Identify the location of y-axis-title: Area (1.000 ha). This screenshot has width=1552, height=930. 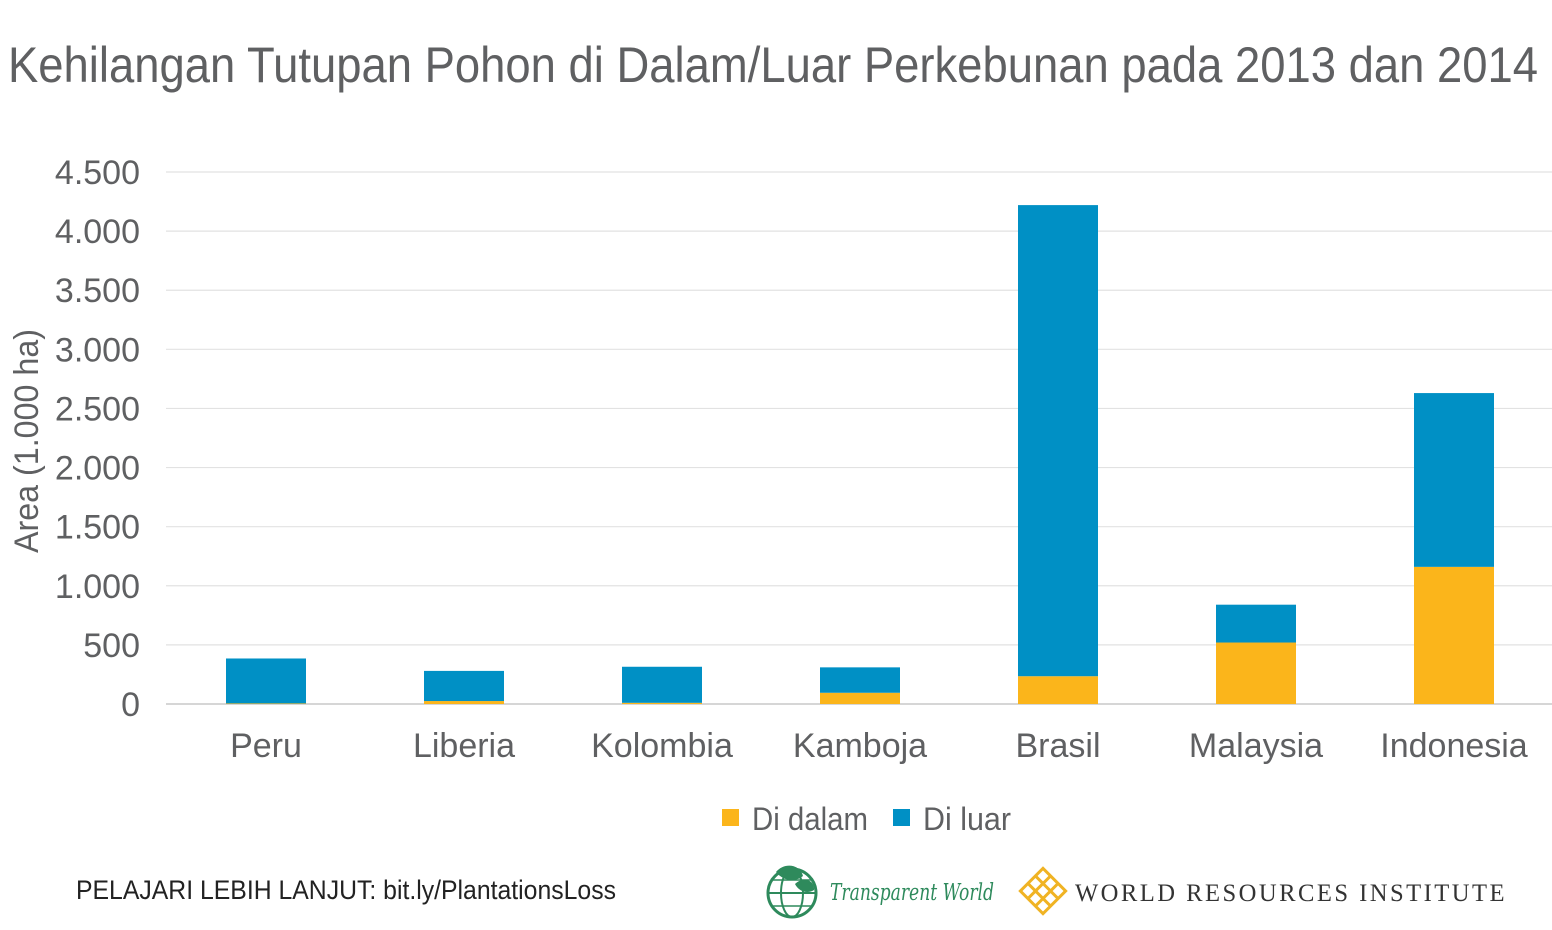
(27, 441).